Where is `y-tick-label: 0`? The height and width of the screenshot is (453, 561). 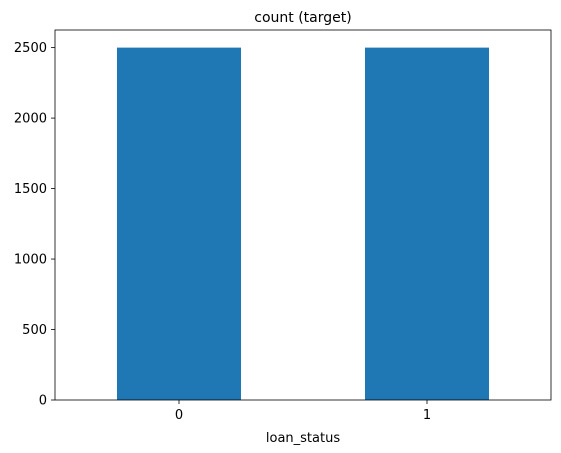 y-tick-label: 0 is located at coordinates (43, 401).